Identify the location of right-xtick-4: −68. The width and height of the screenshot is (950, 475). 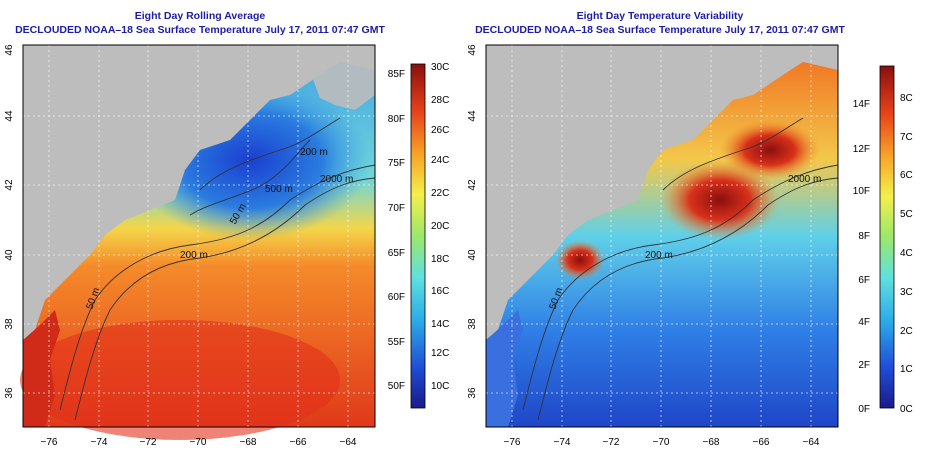
(711, 442).